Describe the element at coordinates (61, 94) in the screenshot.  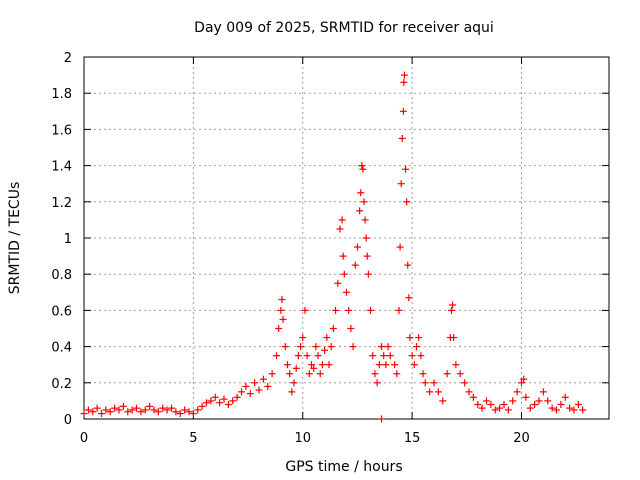
I see `y-tick-label: 1.8` at that location.